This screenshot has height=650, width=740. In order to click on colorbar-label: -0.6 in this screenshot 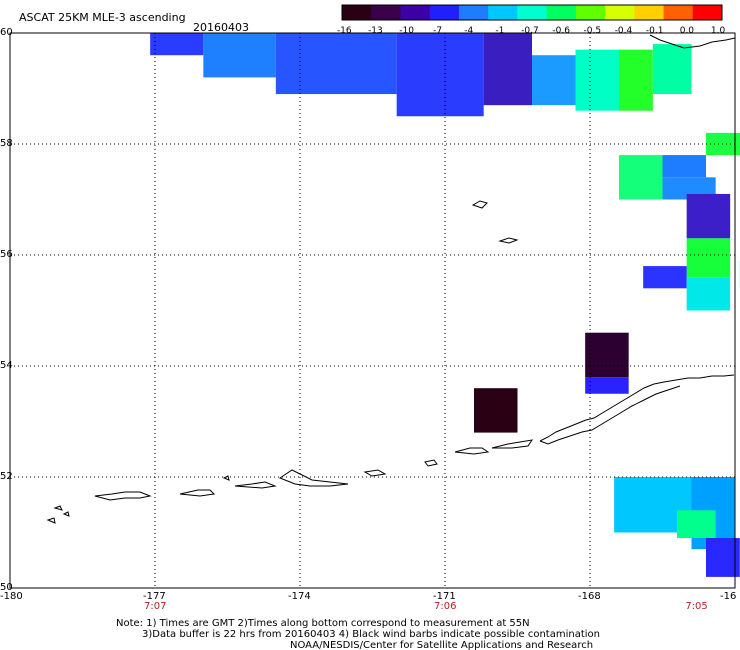, I will do `click(561, 31)`.